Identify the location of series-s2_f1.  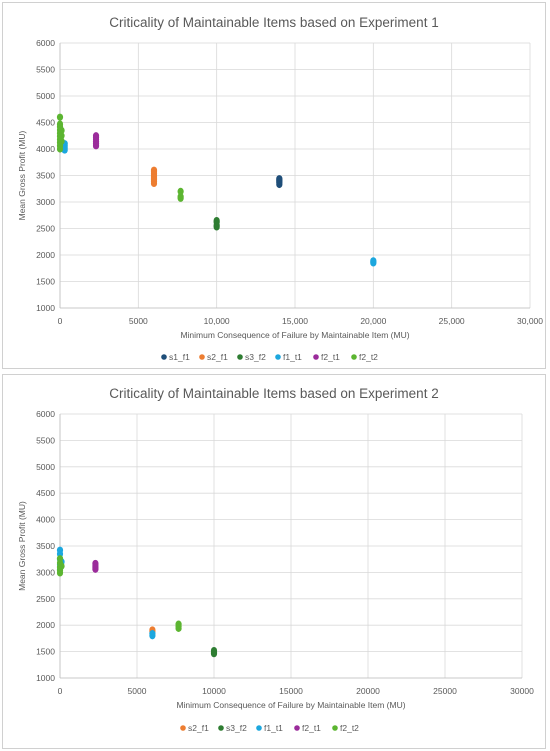
(154, 177).